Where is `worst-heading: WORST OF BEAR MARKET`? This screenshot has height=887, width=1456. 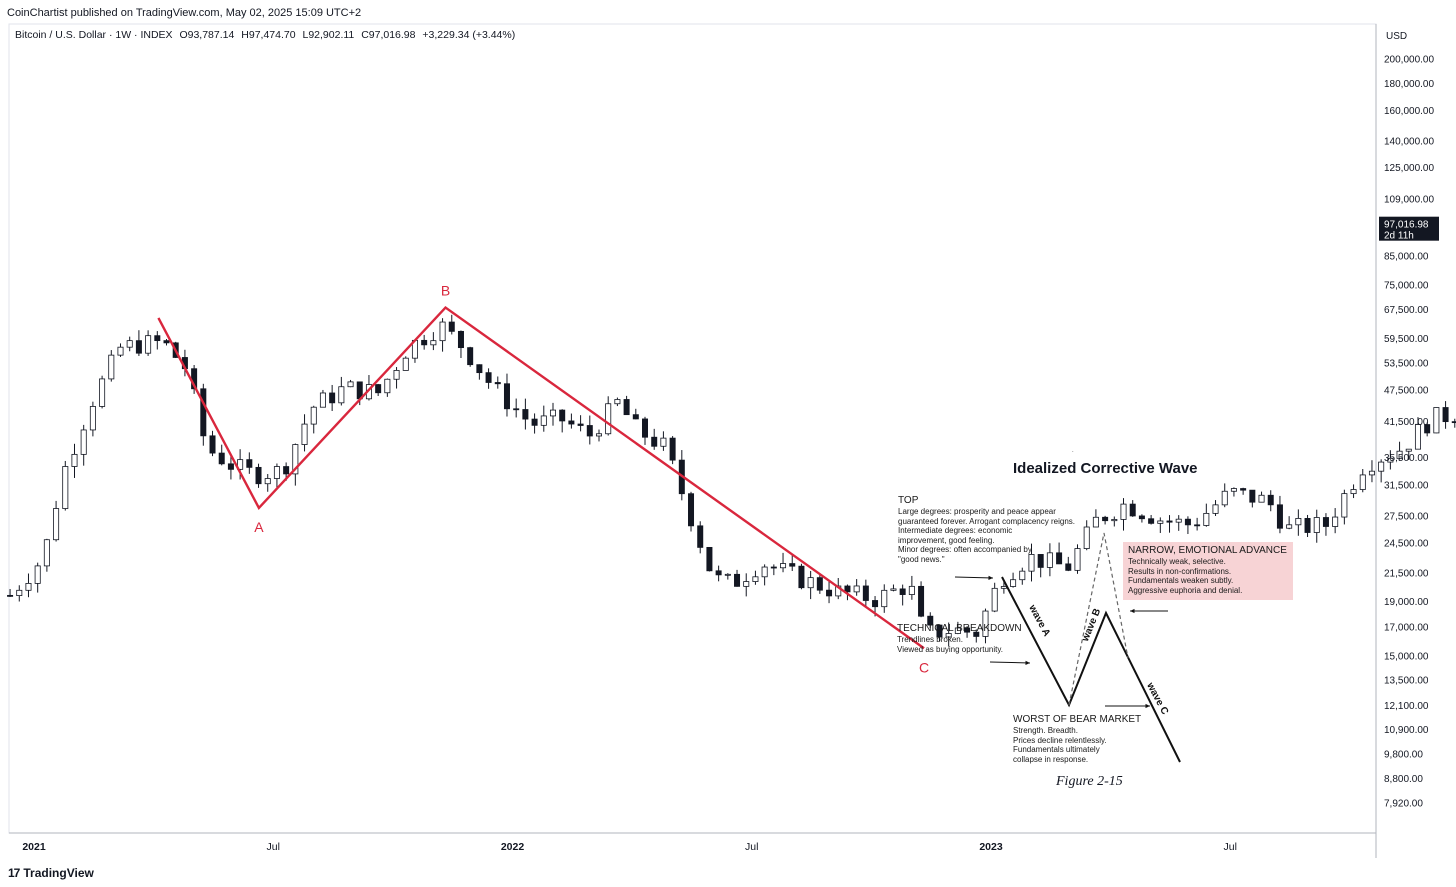 worst-heading: WORST OF BEAR MARKET is located at coordinates (1077, 719).